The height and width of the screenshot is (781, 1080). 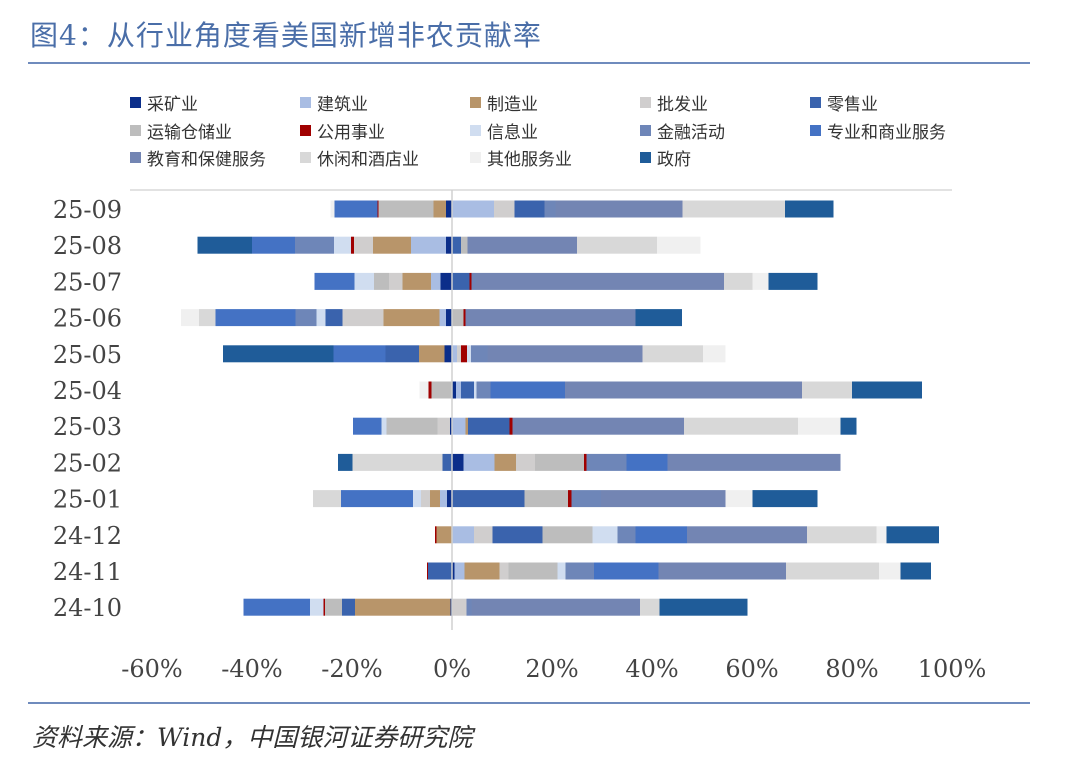 I want to click on footer-rule, so click(x=529, y=703).